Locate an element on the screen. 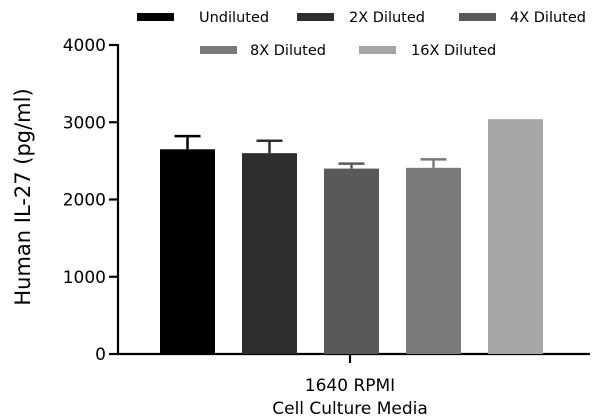  y-tick-label: 3000 is located at coordinates (84, 123).